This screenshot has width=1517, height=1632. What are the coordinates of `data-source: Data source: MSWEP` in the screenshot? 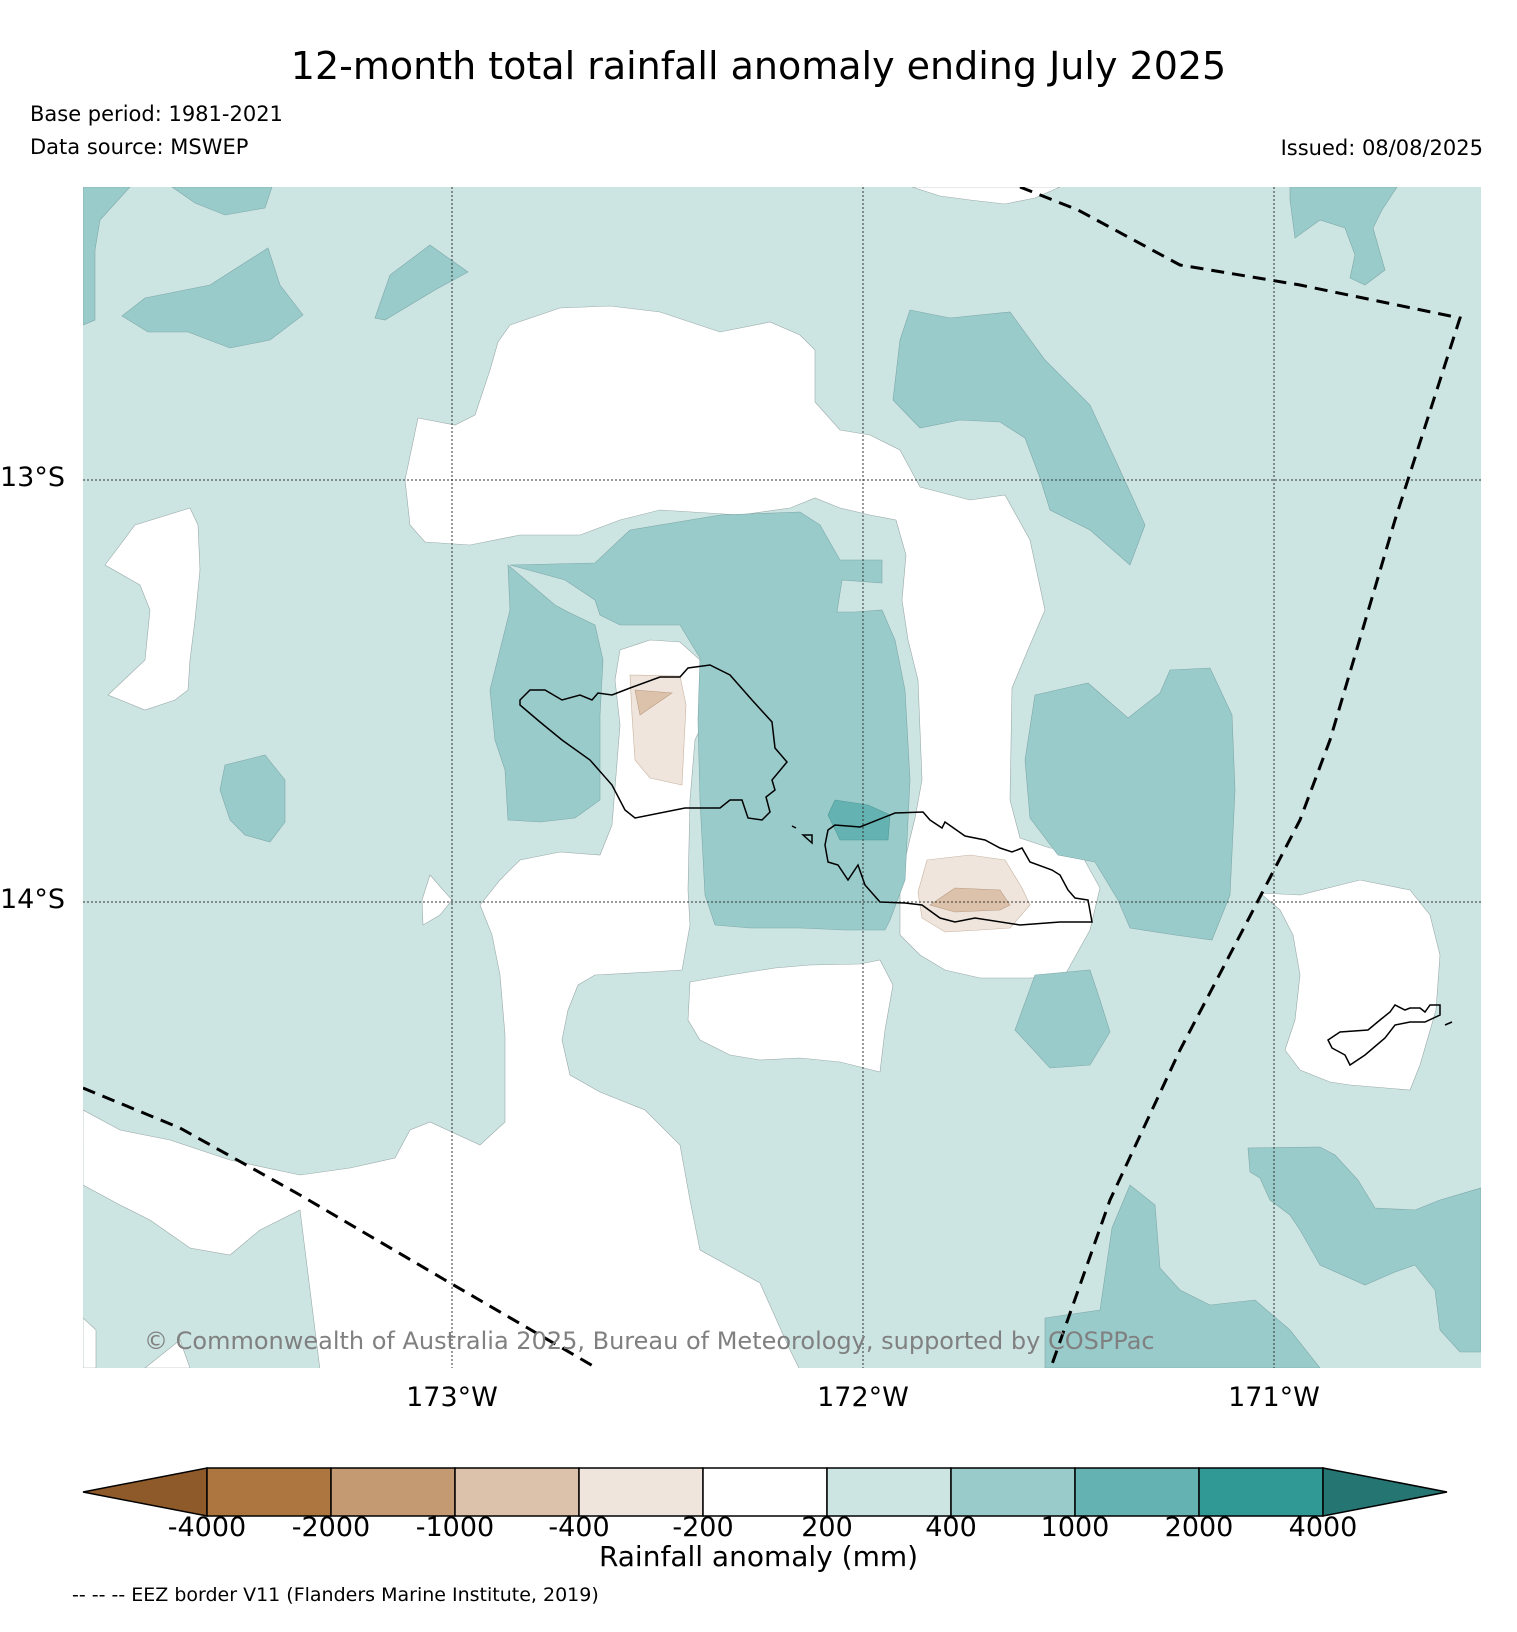 It's located at (139, 147).